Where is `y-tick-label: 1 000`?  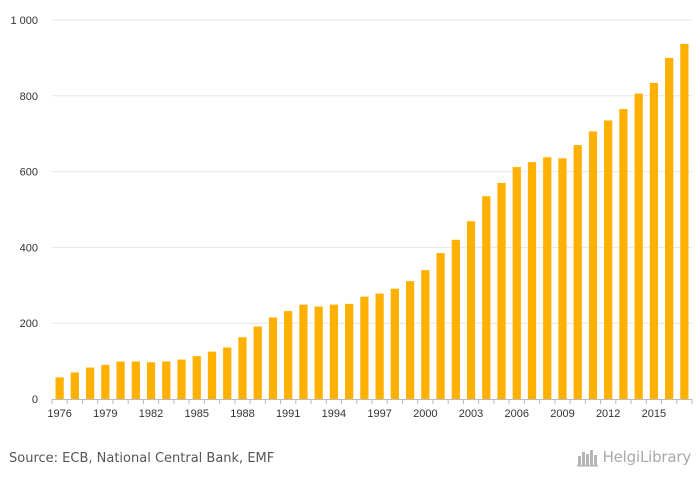
y-tick-label: 1 000 is located at coordinates (24, 21).